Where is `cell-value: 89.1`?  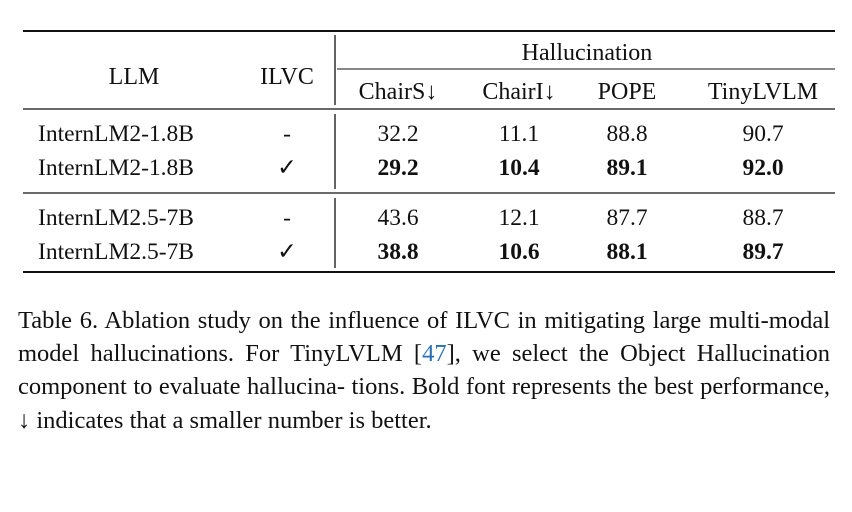
cell-value: 89.1 is located at coordinates (626, 168).